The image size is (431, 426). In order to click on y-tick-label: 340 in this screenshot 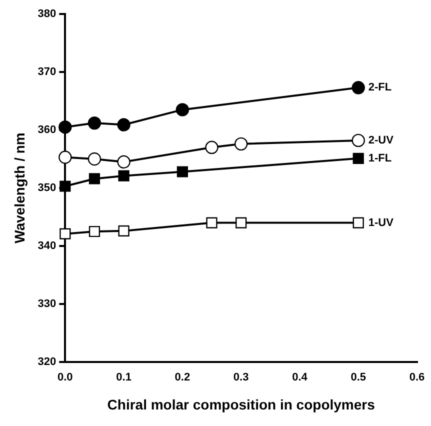, I will do `click(47, 246)`.